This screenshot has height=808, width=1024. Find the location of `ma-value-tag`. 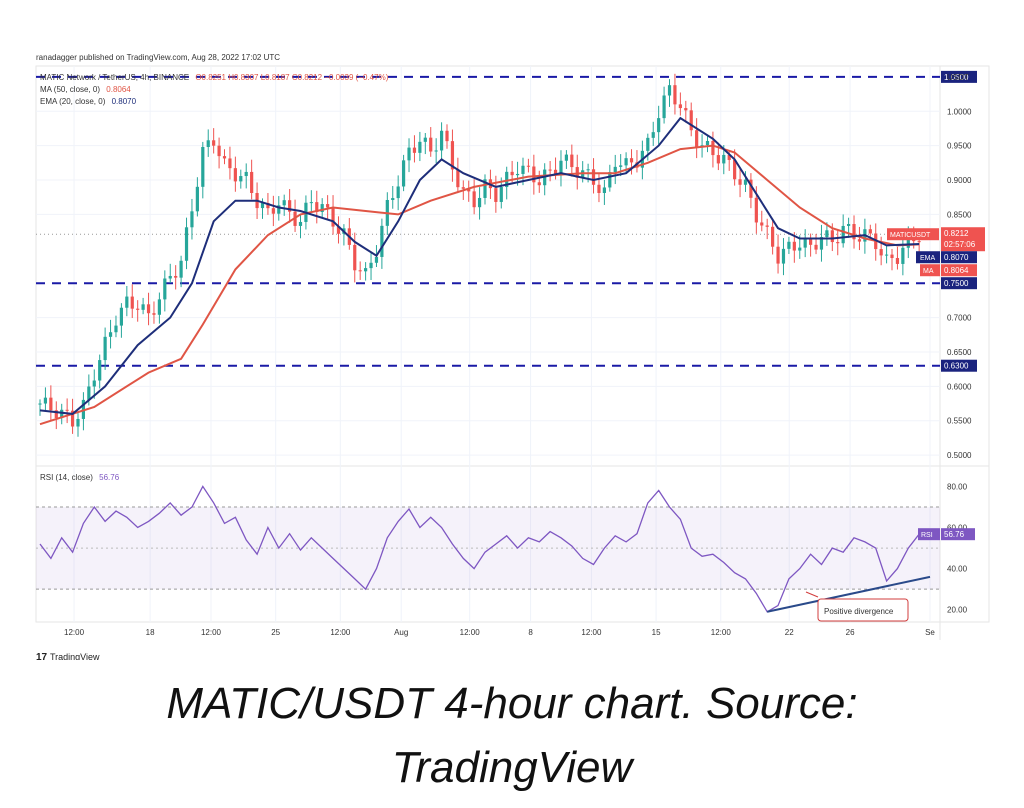

ma-value-tag is located at coordinates (959, 270).